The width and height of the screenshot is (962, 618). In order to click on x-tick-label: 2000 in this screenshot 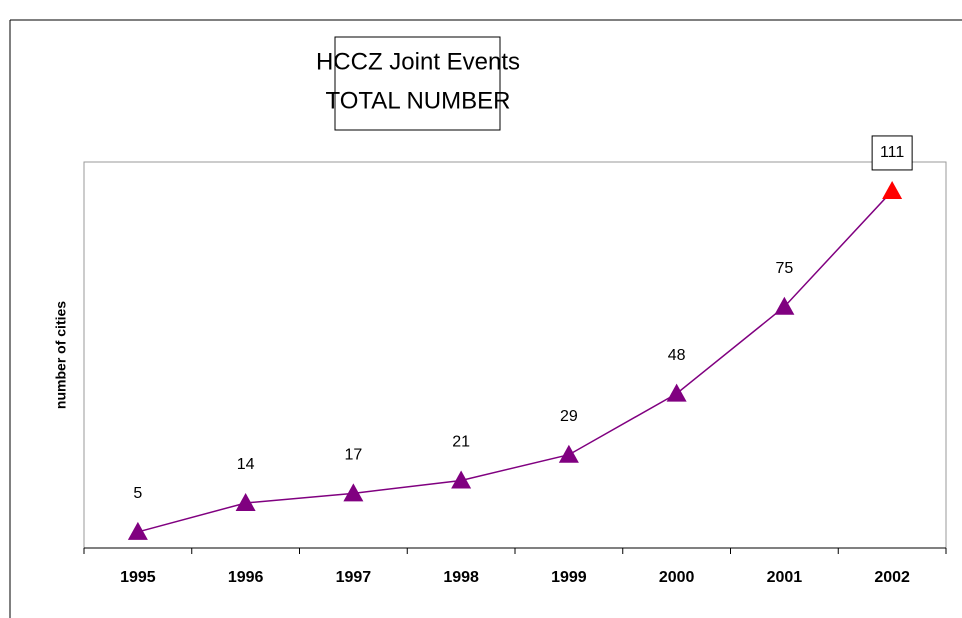, I will do `click(677, 577)`.